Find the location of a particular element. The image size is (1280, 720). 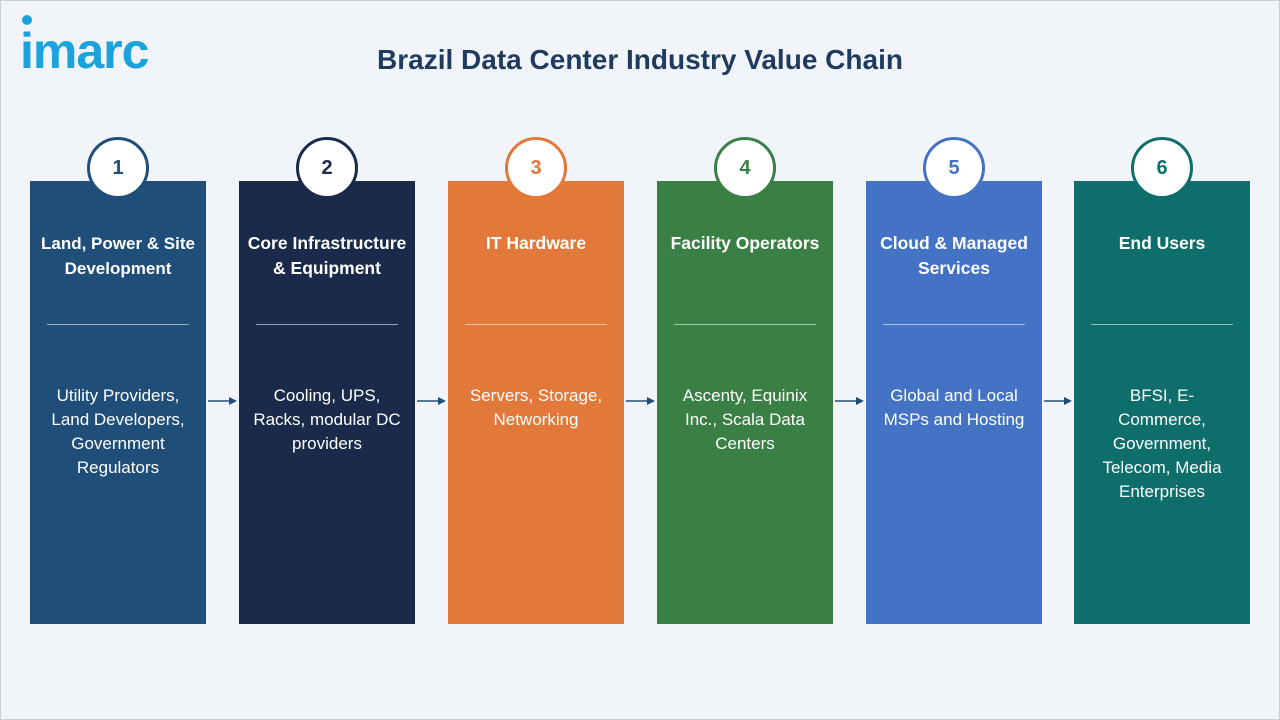

logo-dot is located at coordinates (27, 20).